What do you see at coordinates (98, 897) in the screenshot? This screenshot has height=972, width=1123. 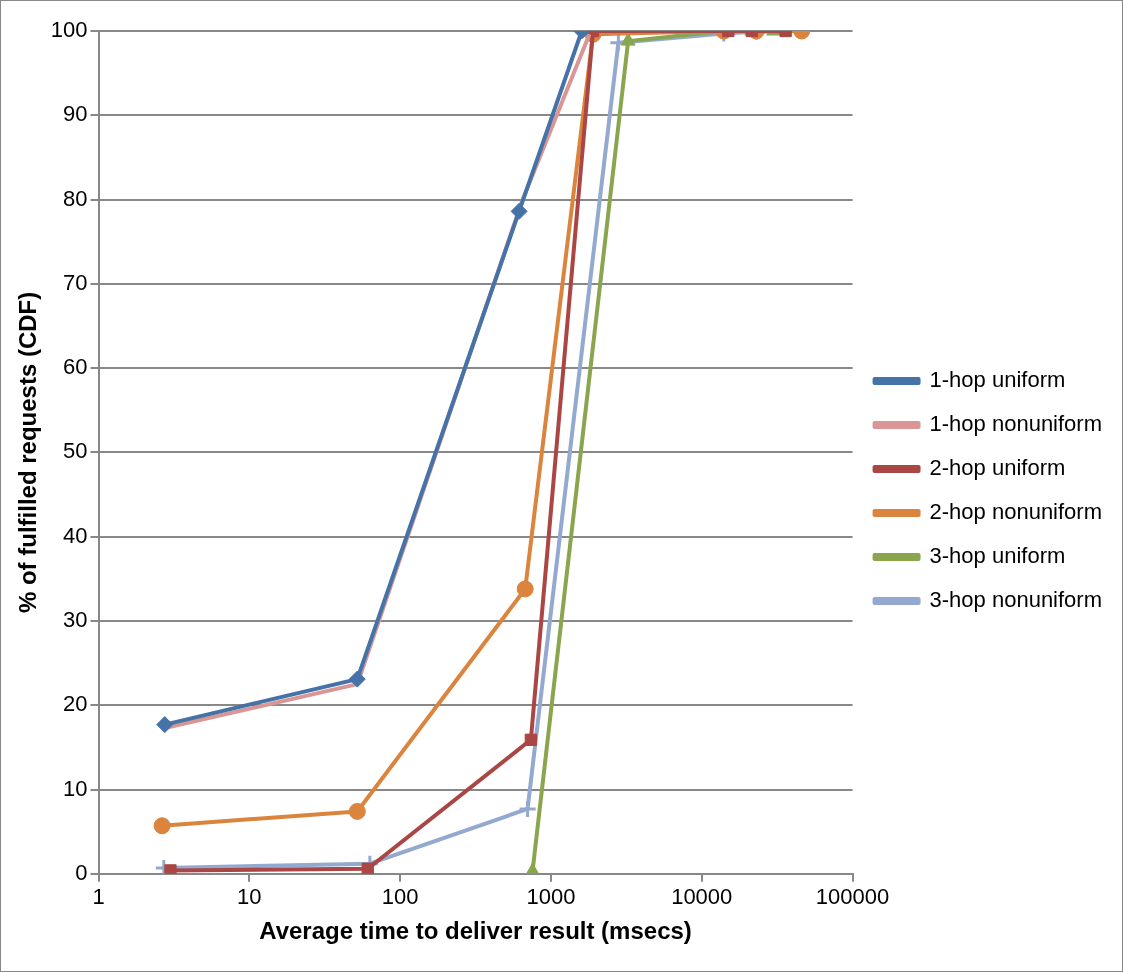 I see `x-tick-label: 1` at bounding box center [98, 897].